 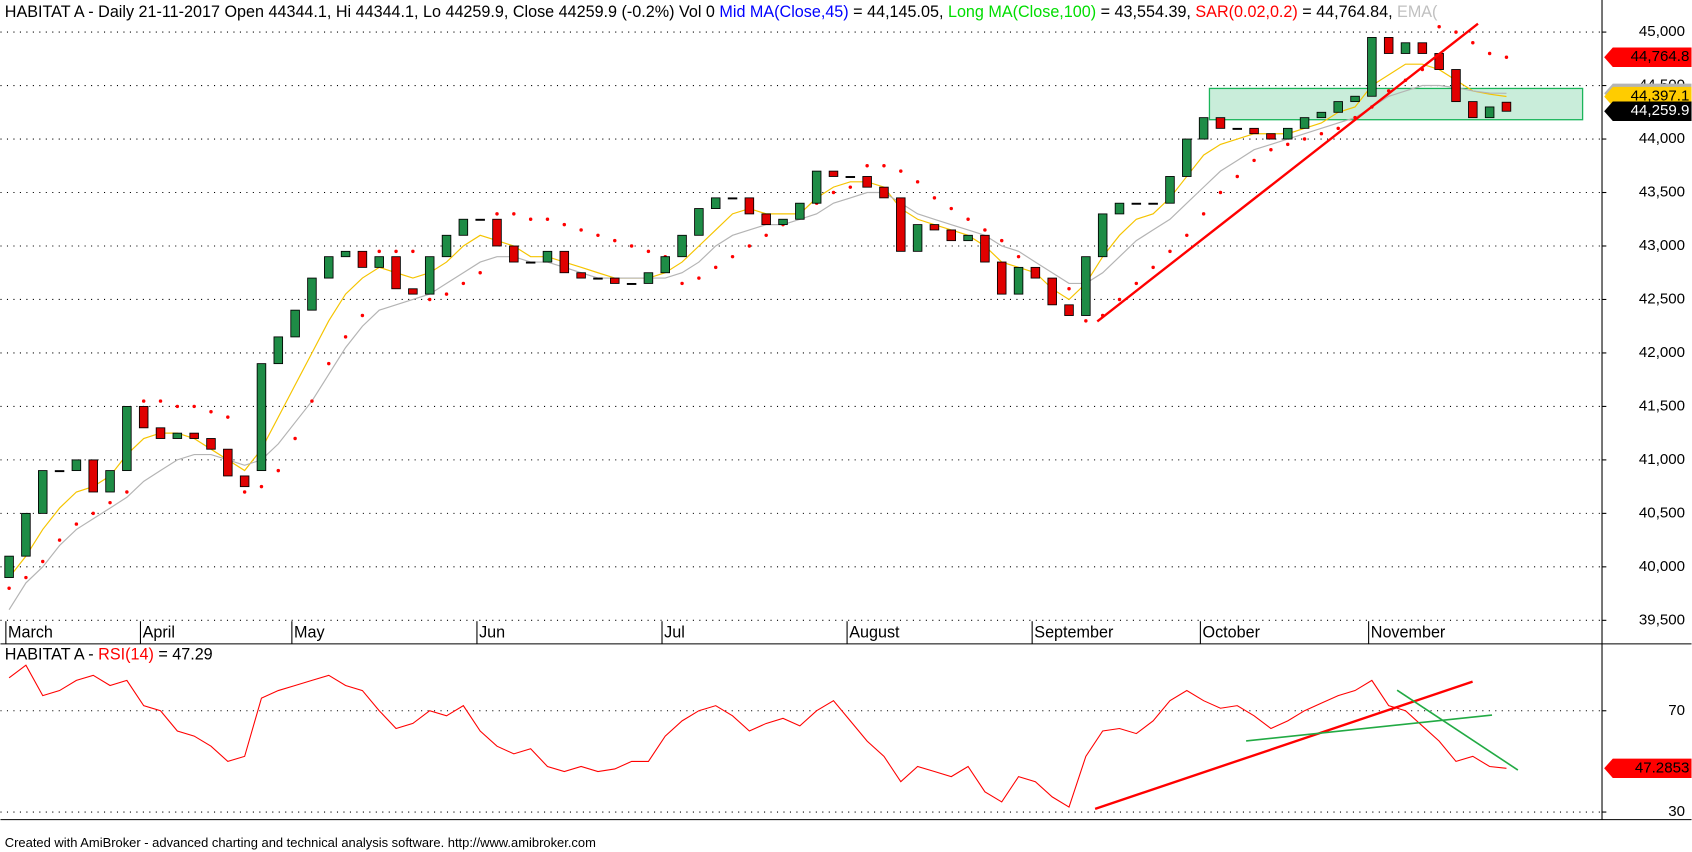 What do you see at coordinates (1232, 632) in the screenshot?
I see `x-tick-label: October` at bounding box center [1232, 632].